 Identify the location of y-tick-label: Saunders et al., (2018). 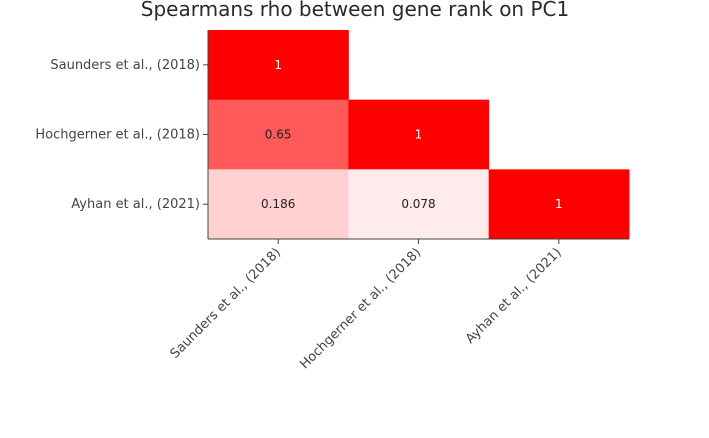
(125, 65).